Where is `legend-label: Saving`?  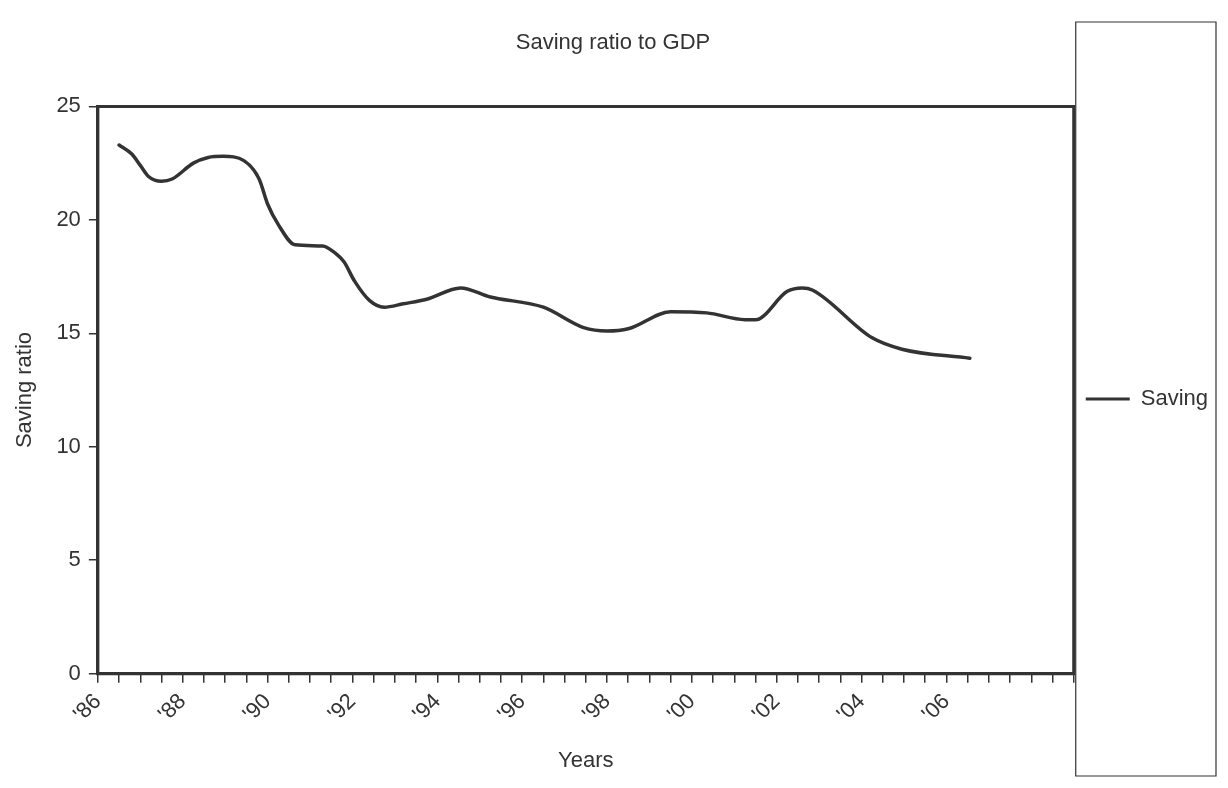
legend-label: Saving is located at coordinates (1174, 398).